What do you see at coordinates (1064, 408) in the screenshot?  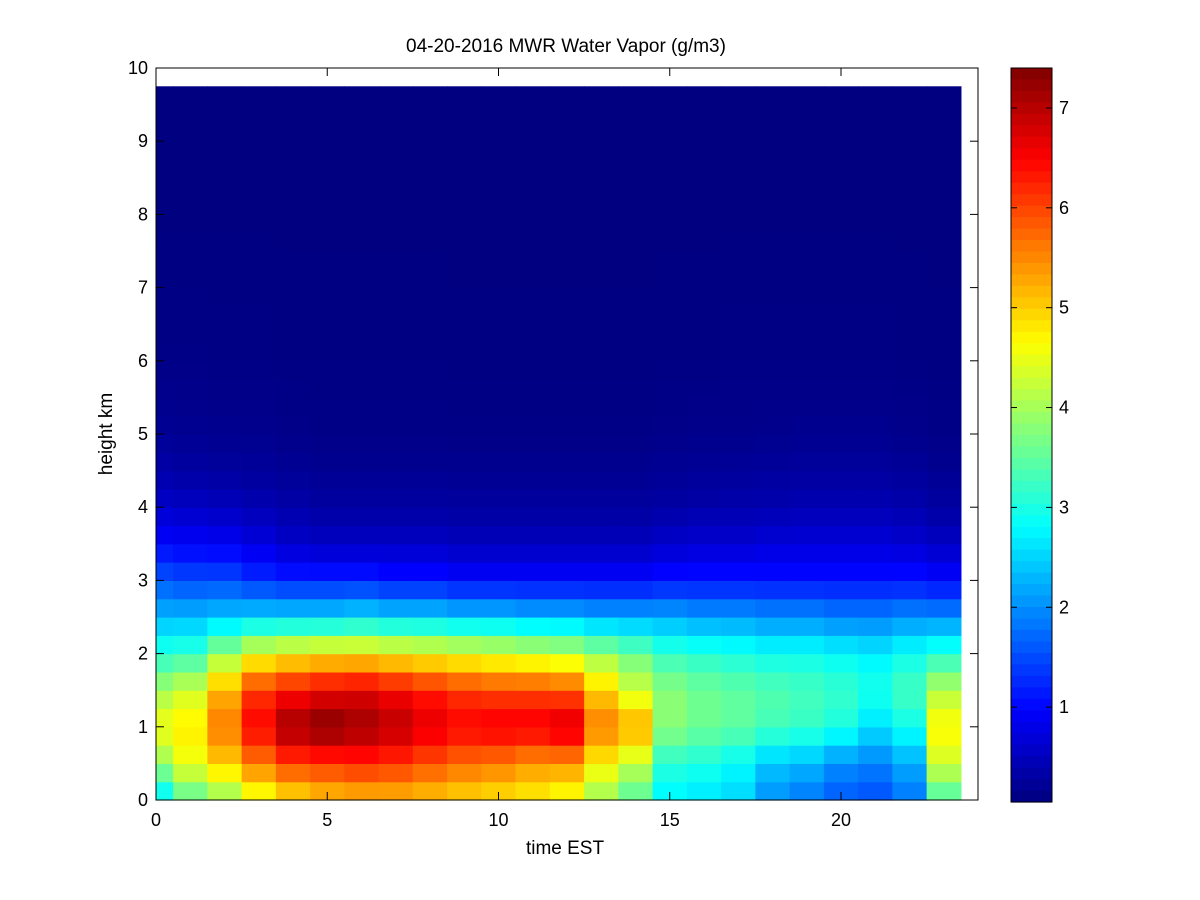 I see `colorbar-tick-label: 4` at bounding box center [1064, 408].